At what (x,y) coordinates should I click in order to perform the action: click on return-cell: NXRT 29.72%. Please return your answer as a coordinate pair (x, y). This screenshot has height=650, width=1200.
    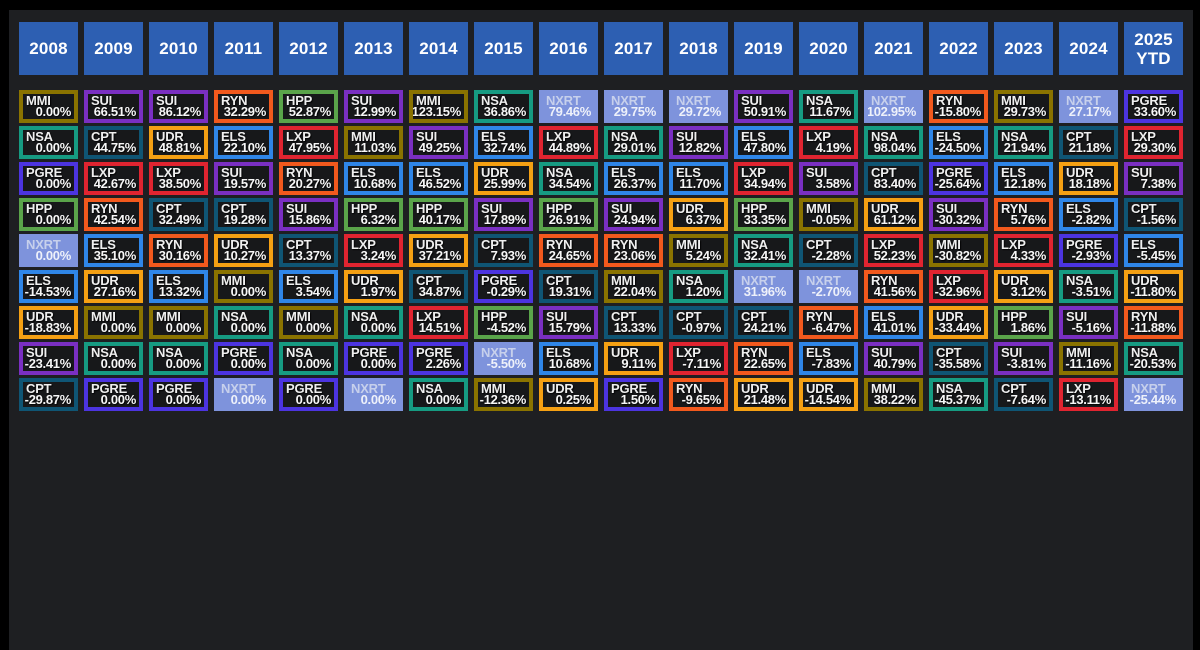
    Looking at the image, I should click on (698, 106).